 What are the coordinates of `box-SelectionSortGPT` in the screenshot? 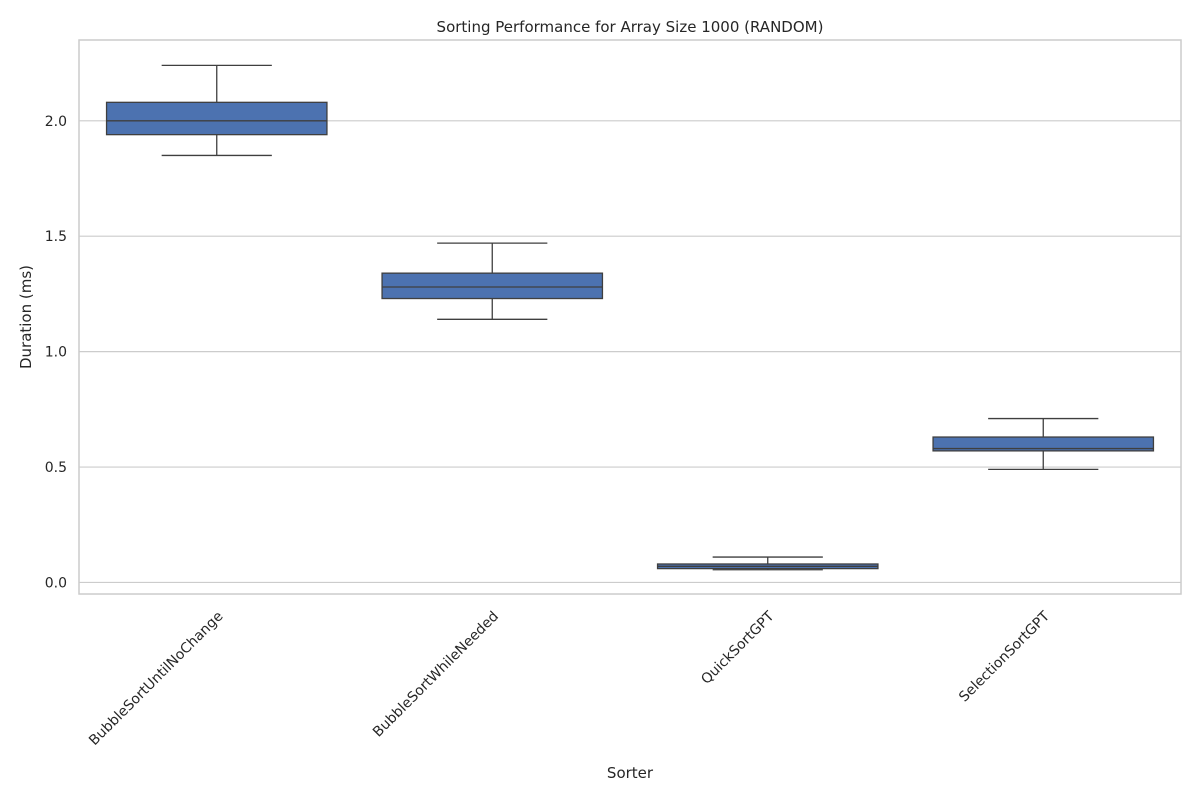 It's located at (1043, 444).